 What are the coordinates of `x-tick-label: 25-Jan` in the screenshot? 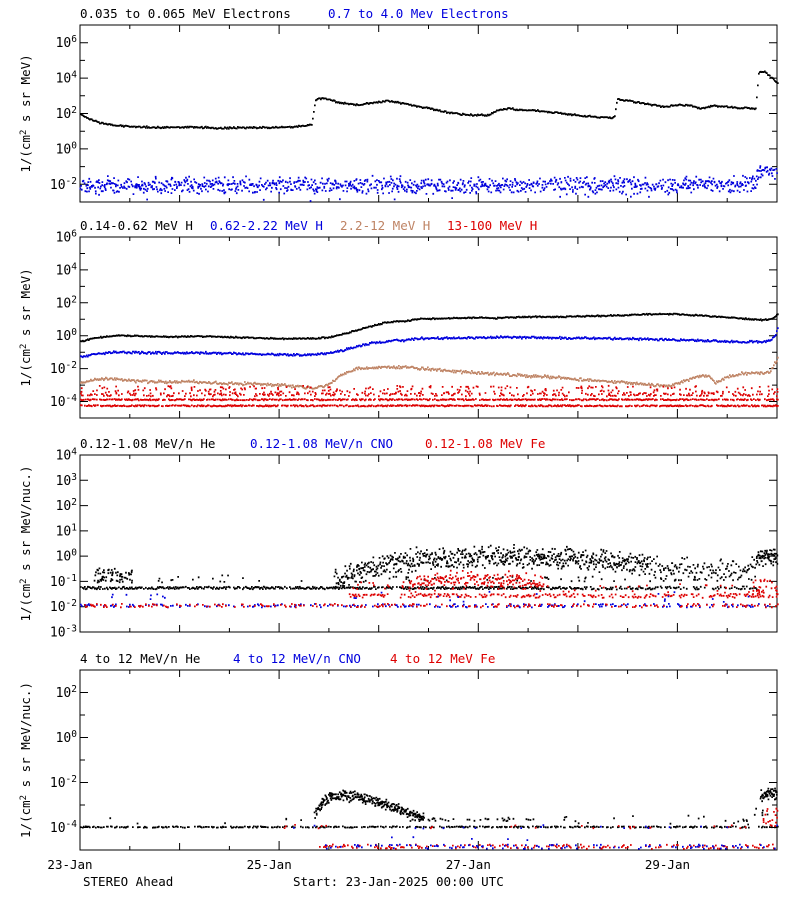 It's located at (269, 864).